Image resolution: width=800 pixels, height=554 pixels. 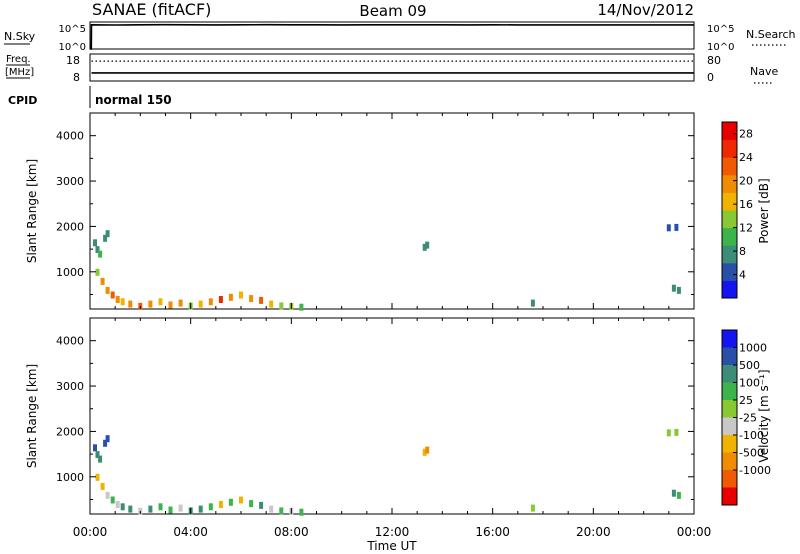 I want to click on time-tick-label: 12:00, so click(x=392, y=532).